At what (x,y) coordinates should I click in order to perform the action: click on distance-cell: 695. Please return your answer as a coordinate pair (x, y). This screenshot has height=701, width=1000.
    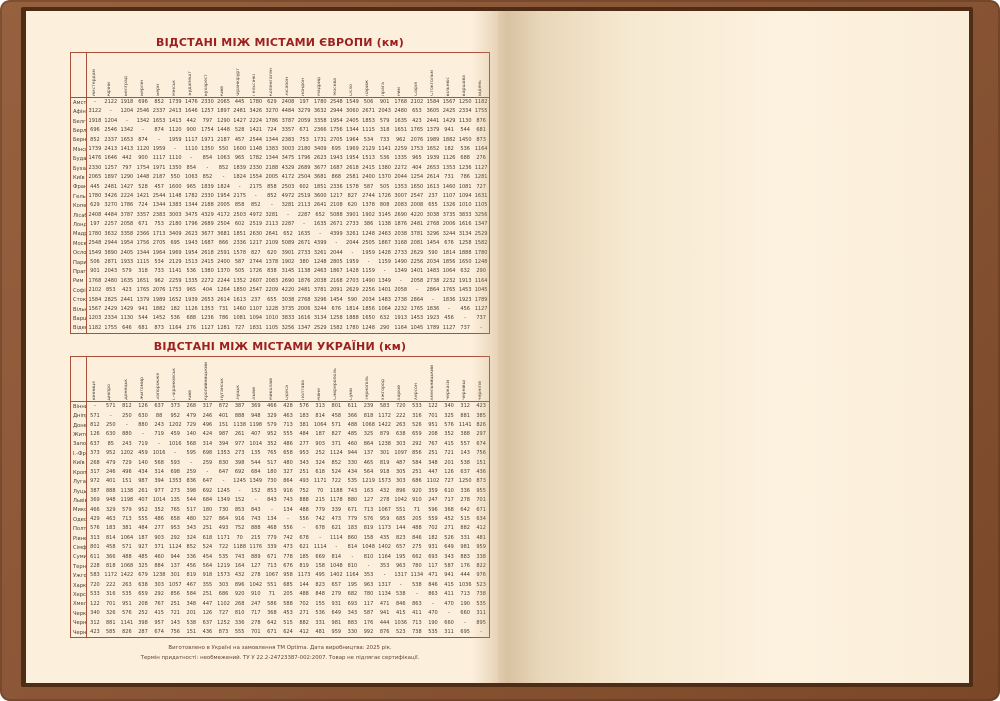
    Looking at the image, I should click on (336, 149).